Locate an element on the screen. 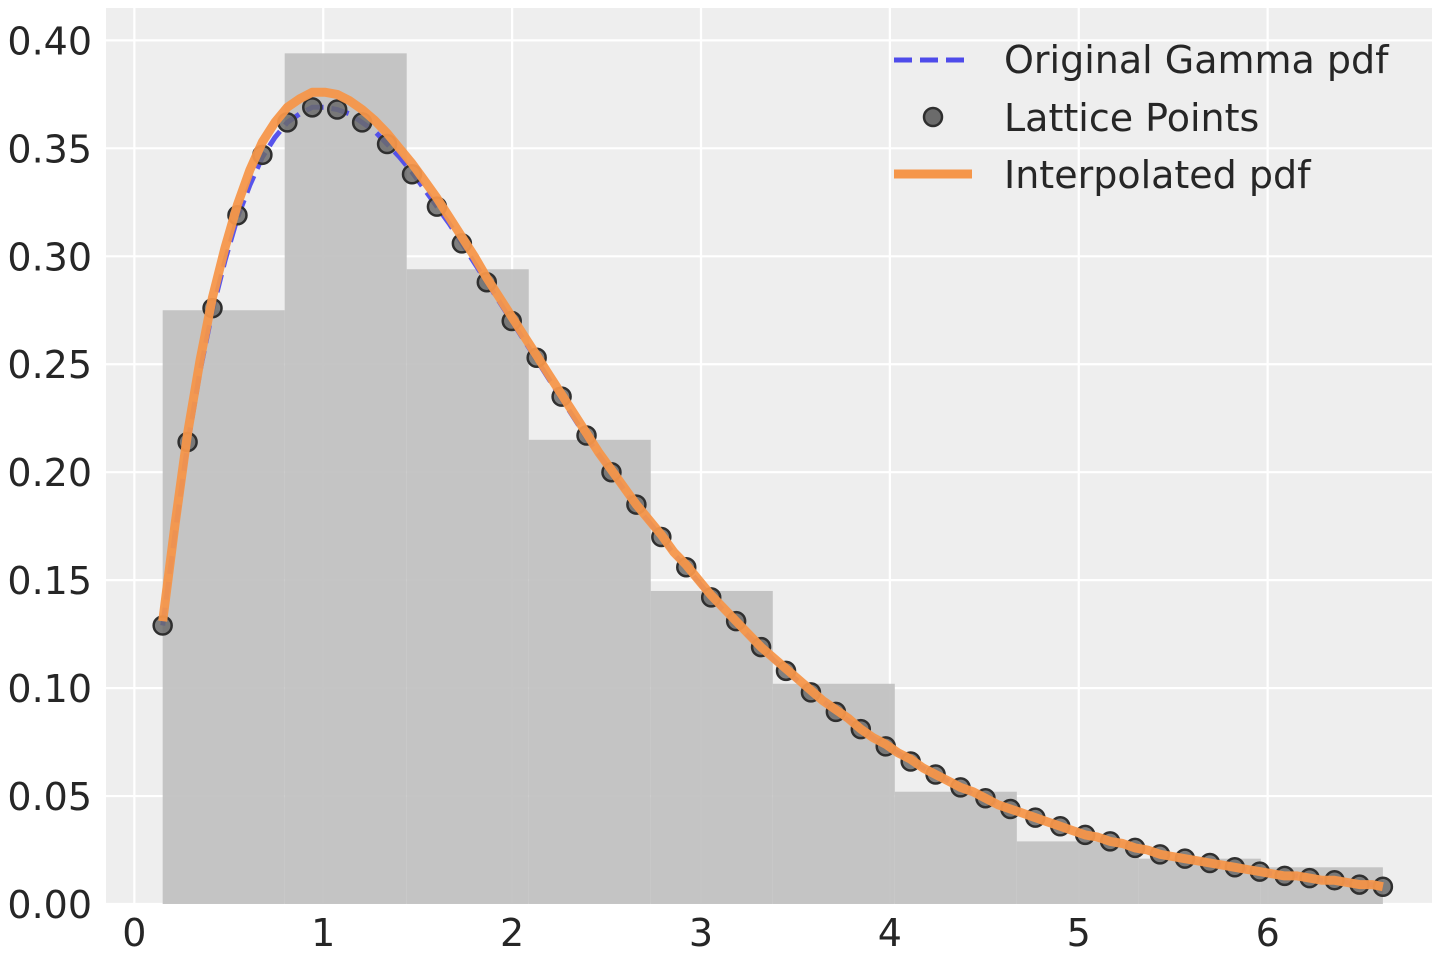 The width and height of the screenshot is (1440, 965). y-axis-tick-labels: 0.00 0.05 0.10 0.15 0.20 0.25 0.30 0.35 0.40 is located at coordinates (49, 473).